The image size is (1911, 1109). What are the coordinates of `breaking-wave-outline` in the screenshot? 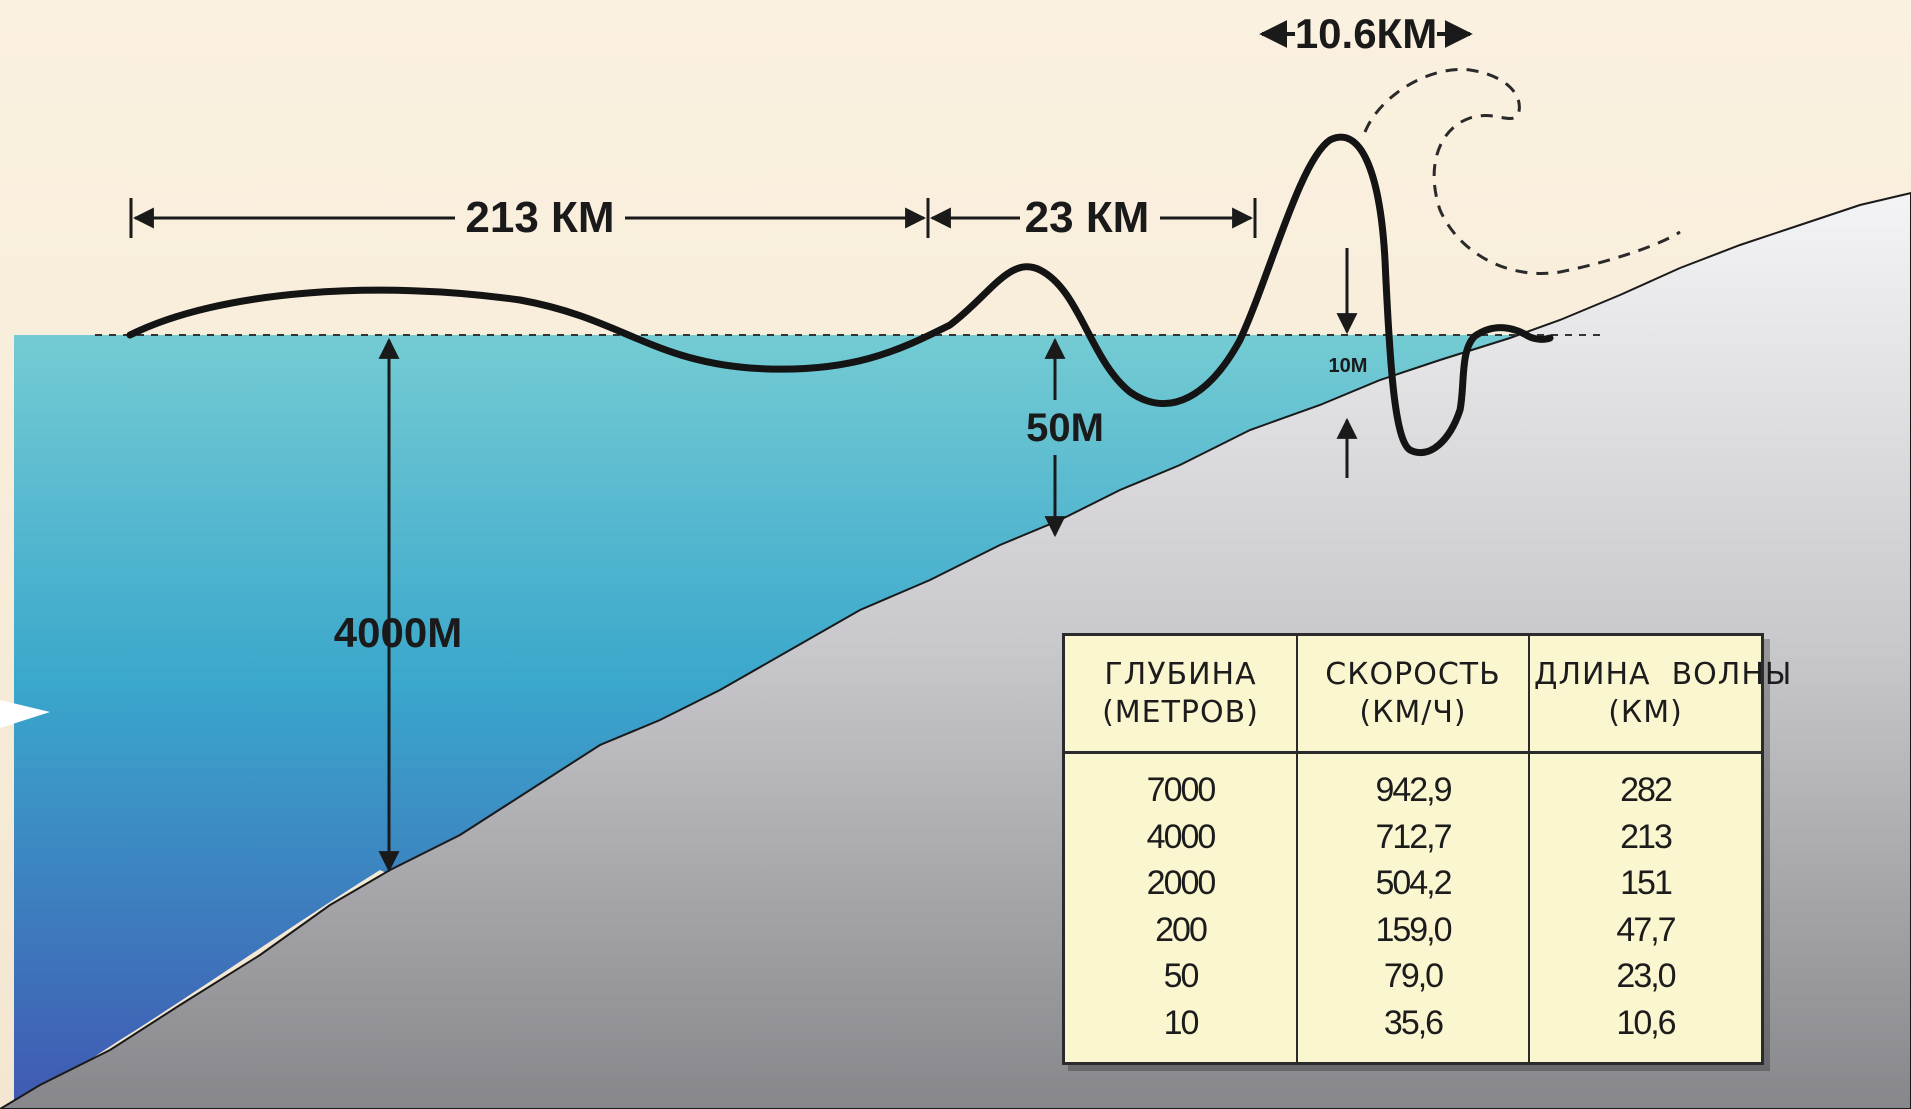 It's located at (1522, 171).